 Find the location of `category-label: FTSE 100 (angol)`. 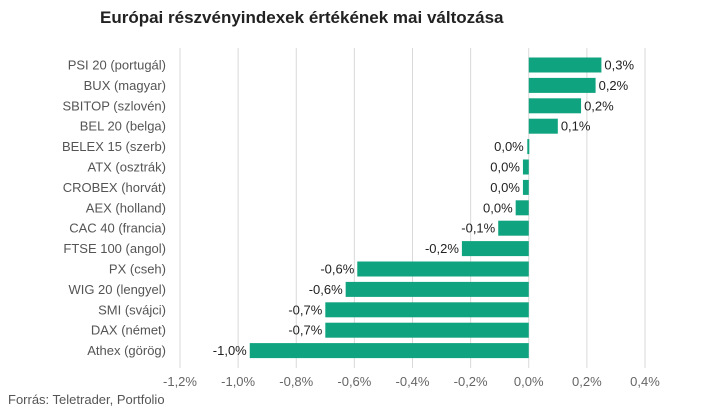

category-label: FTSE 100 (angol) is located at coordinates (114, 248).